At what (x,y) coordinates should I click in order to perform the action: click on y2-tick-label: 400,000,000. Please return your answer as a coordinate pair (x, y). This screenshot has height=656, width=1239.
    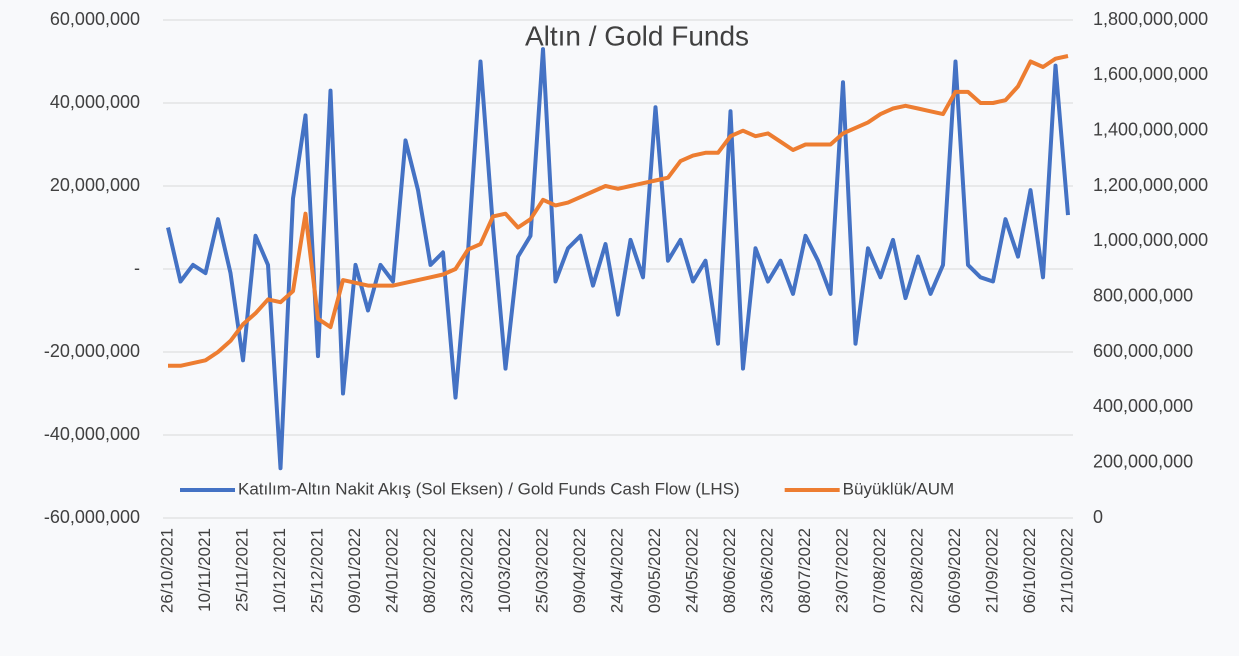
    Looking at the image, I should click on (1143, 406).